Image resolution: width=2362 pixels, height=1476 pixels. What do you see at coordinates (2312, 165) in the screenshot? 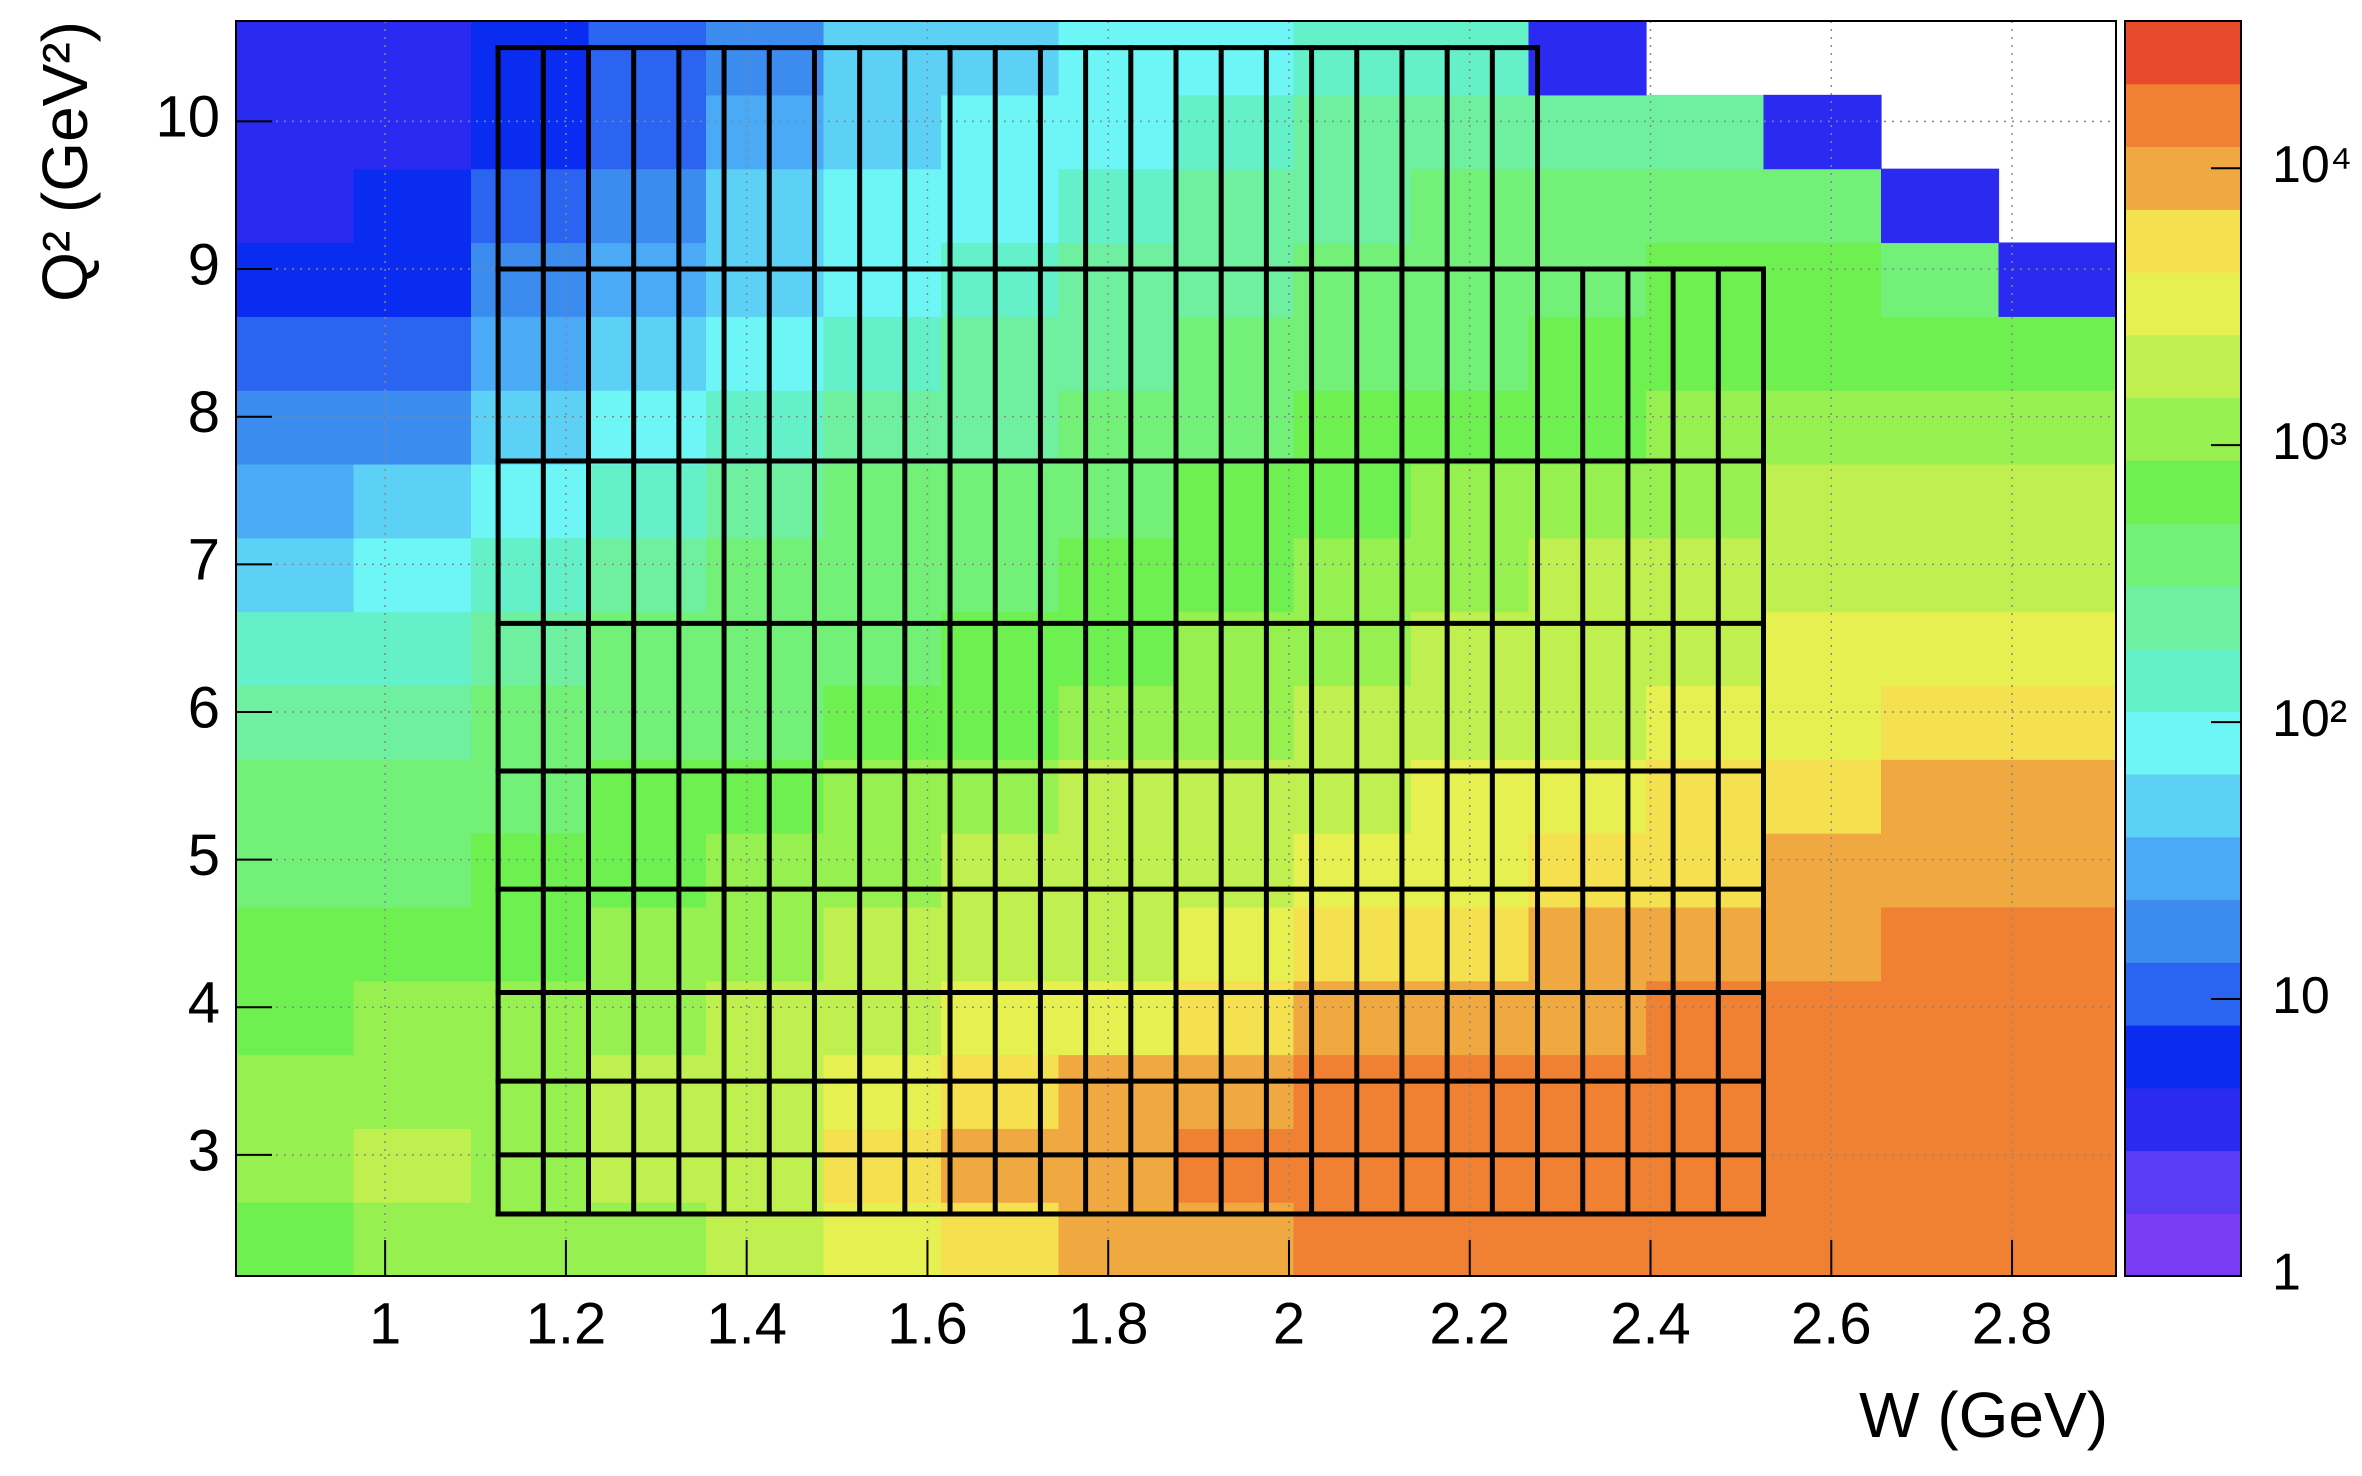
I see `colorbar-tick-label: 10⁴` at bounding box center [2312, 165].